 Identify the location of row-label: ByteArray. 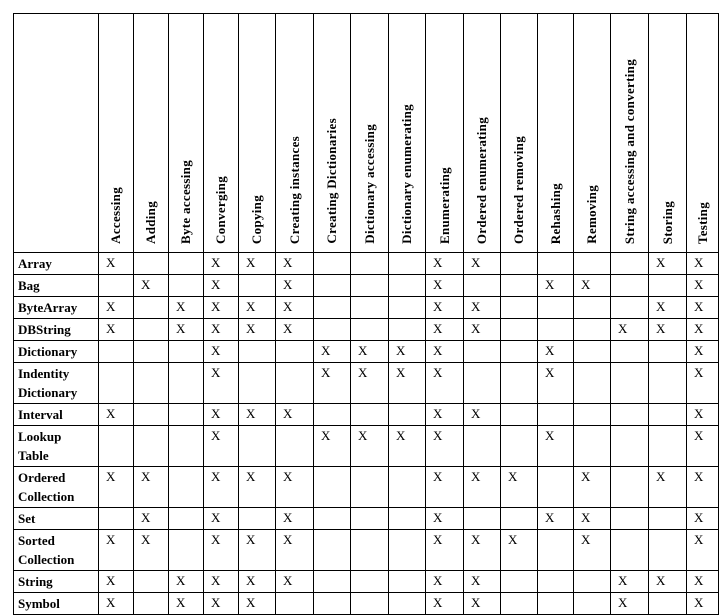
(56, 307).